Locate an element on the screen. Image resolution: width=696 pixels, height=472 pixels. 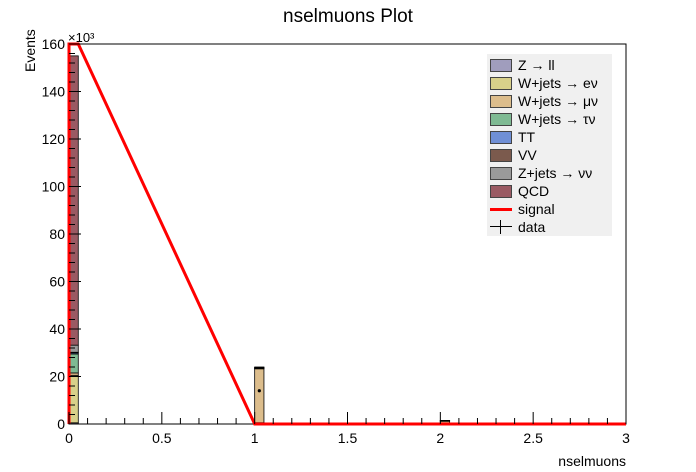
legend-item-zjets-nunu: Z+jets → νν is located at coordinates (551, 173).